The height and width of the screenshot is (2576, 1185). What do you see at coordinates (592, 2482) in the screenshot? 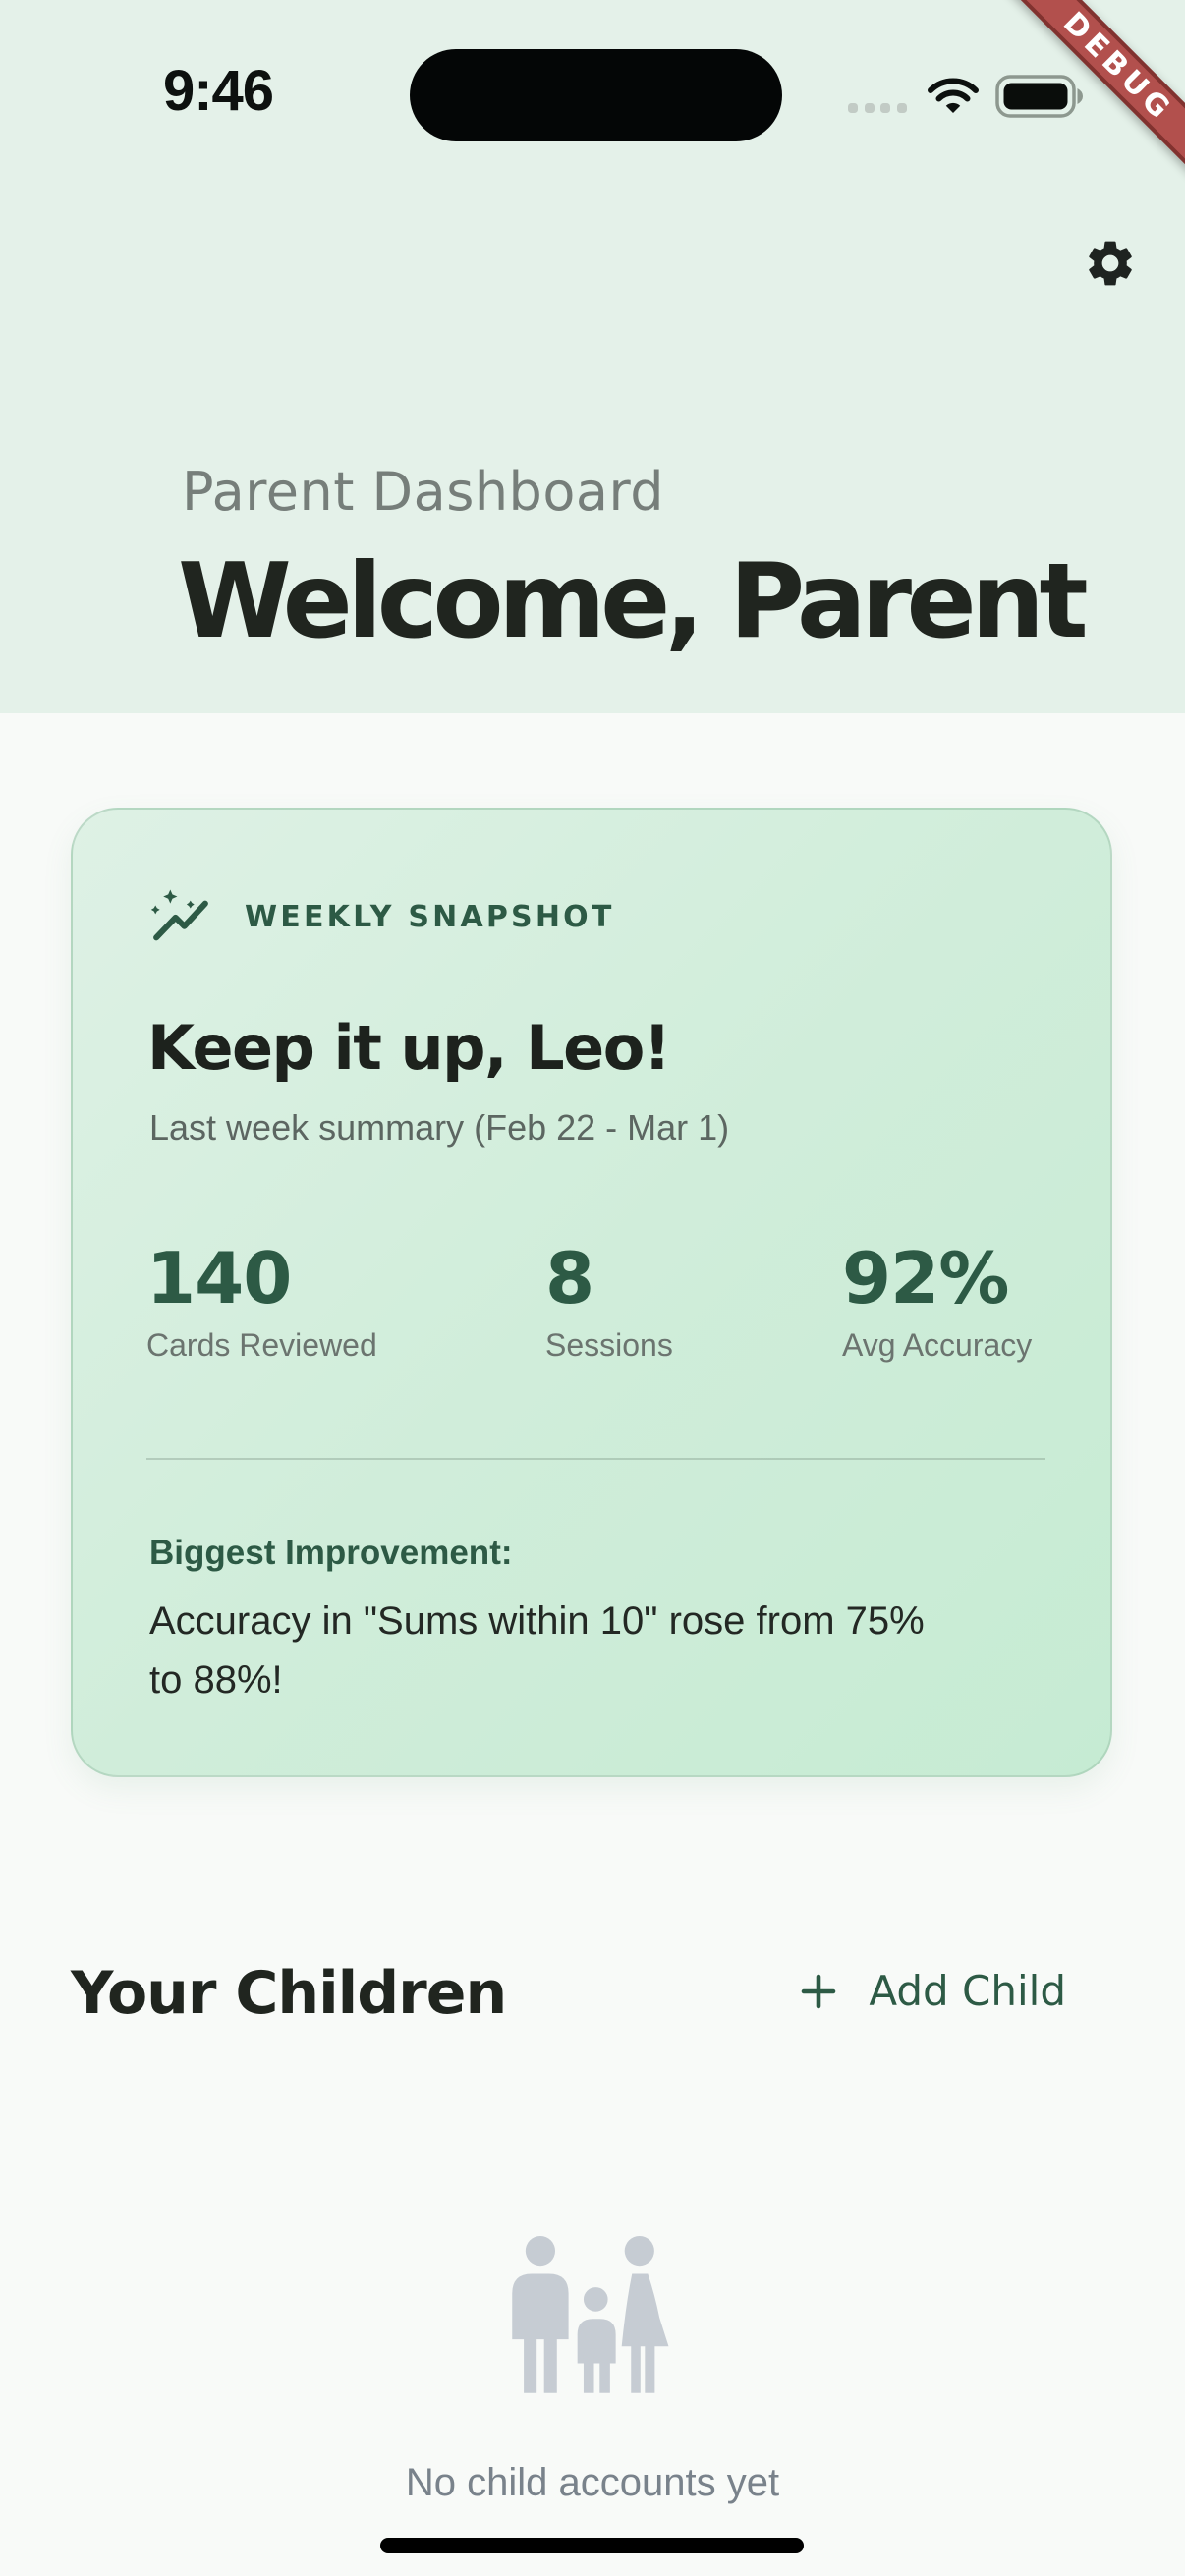
I see `empty-state-message: No child accounts yet` at bounding box center [592, 2482].